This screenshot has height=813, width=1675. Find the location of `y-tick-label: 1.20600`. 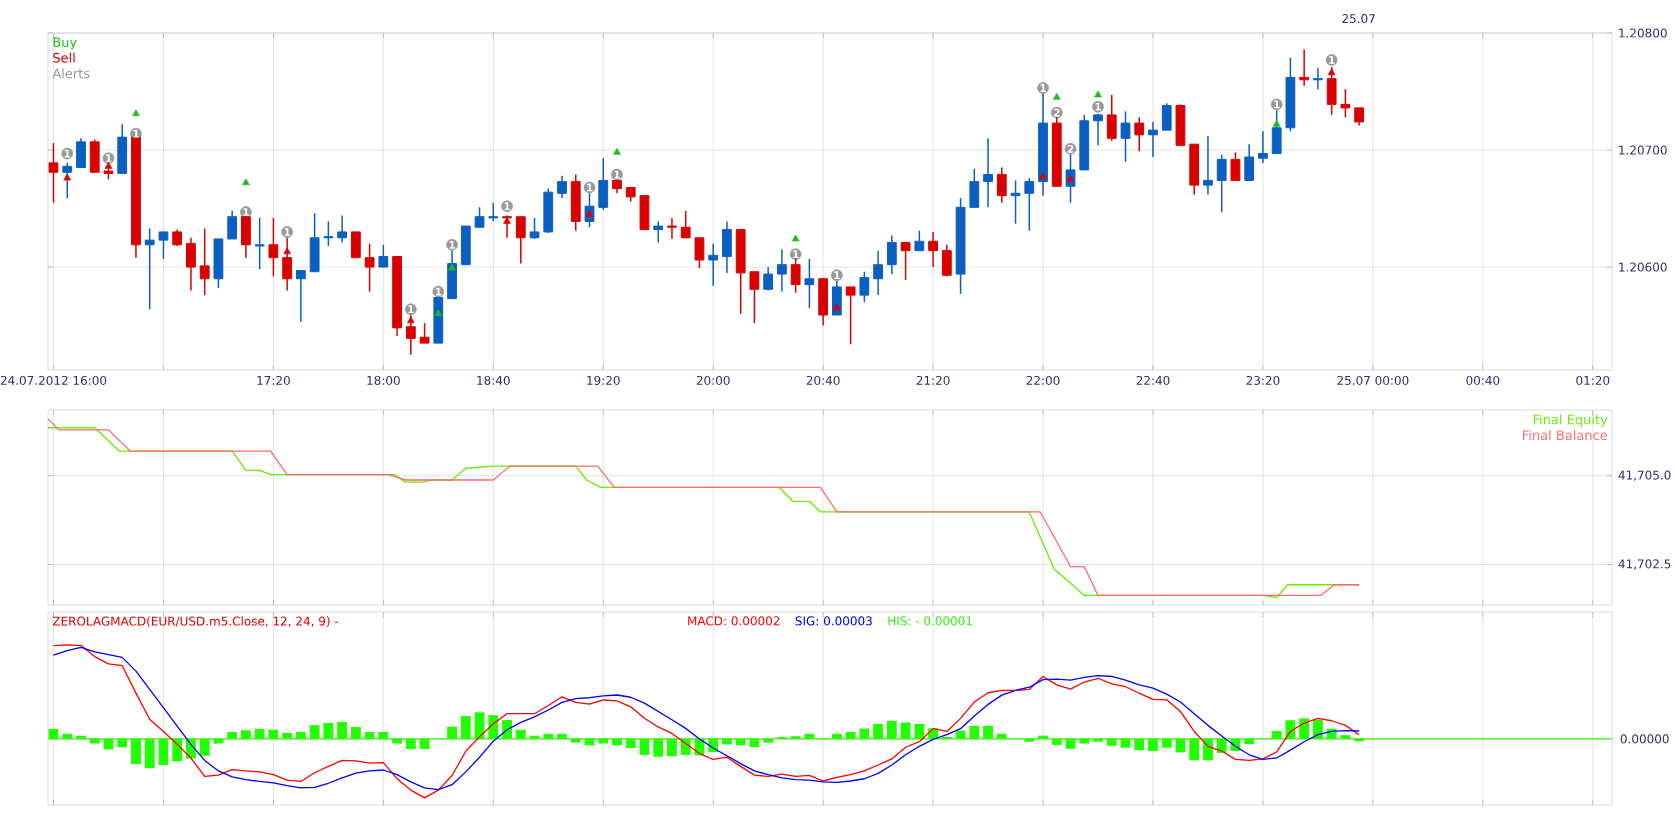

y-tick-label: 1.20600 is located at coordinates (1643, 267).